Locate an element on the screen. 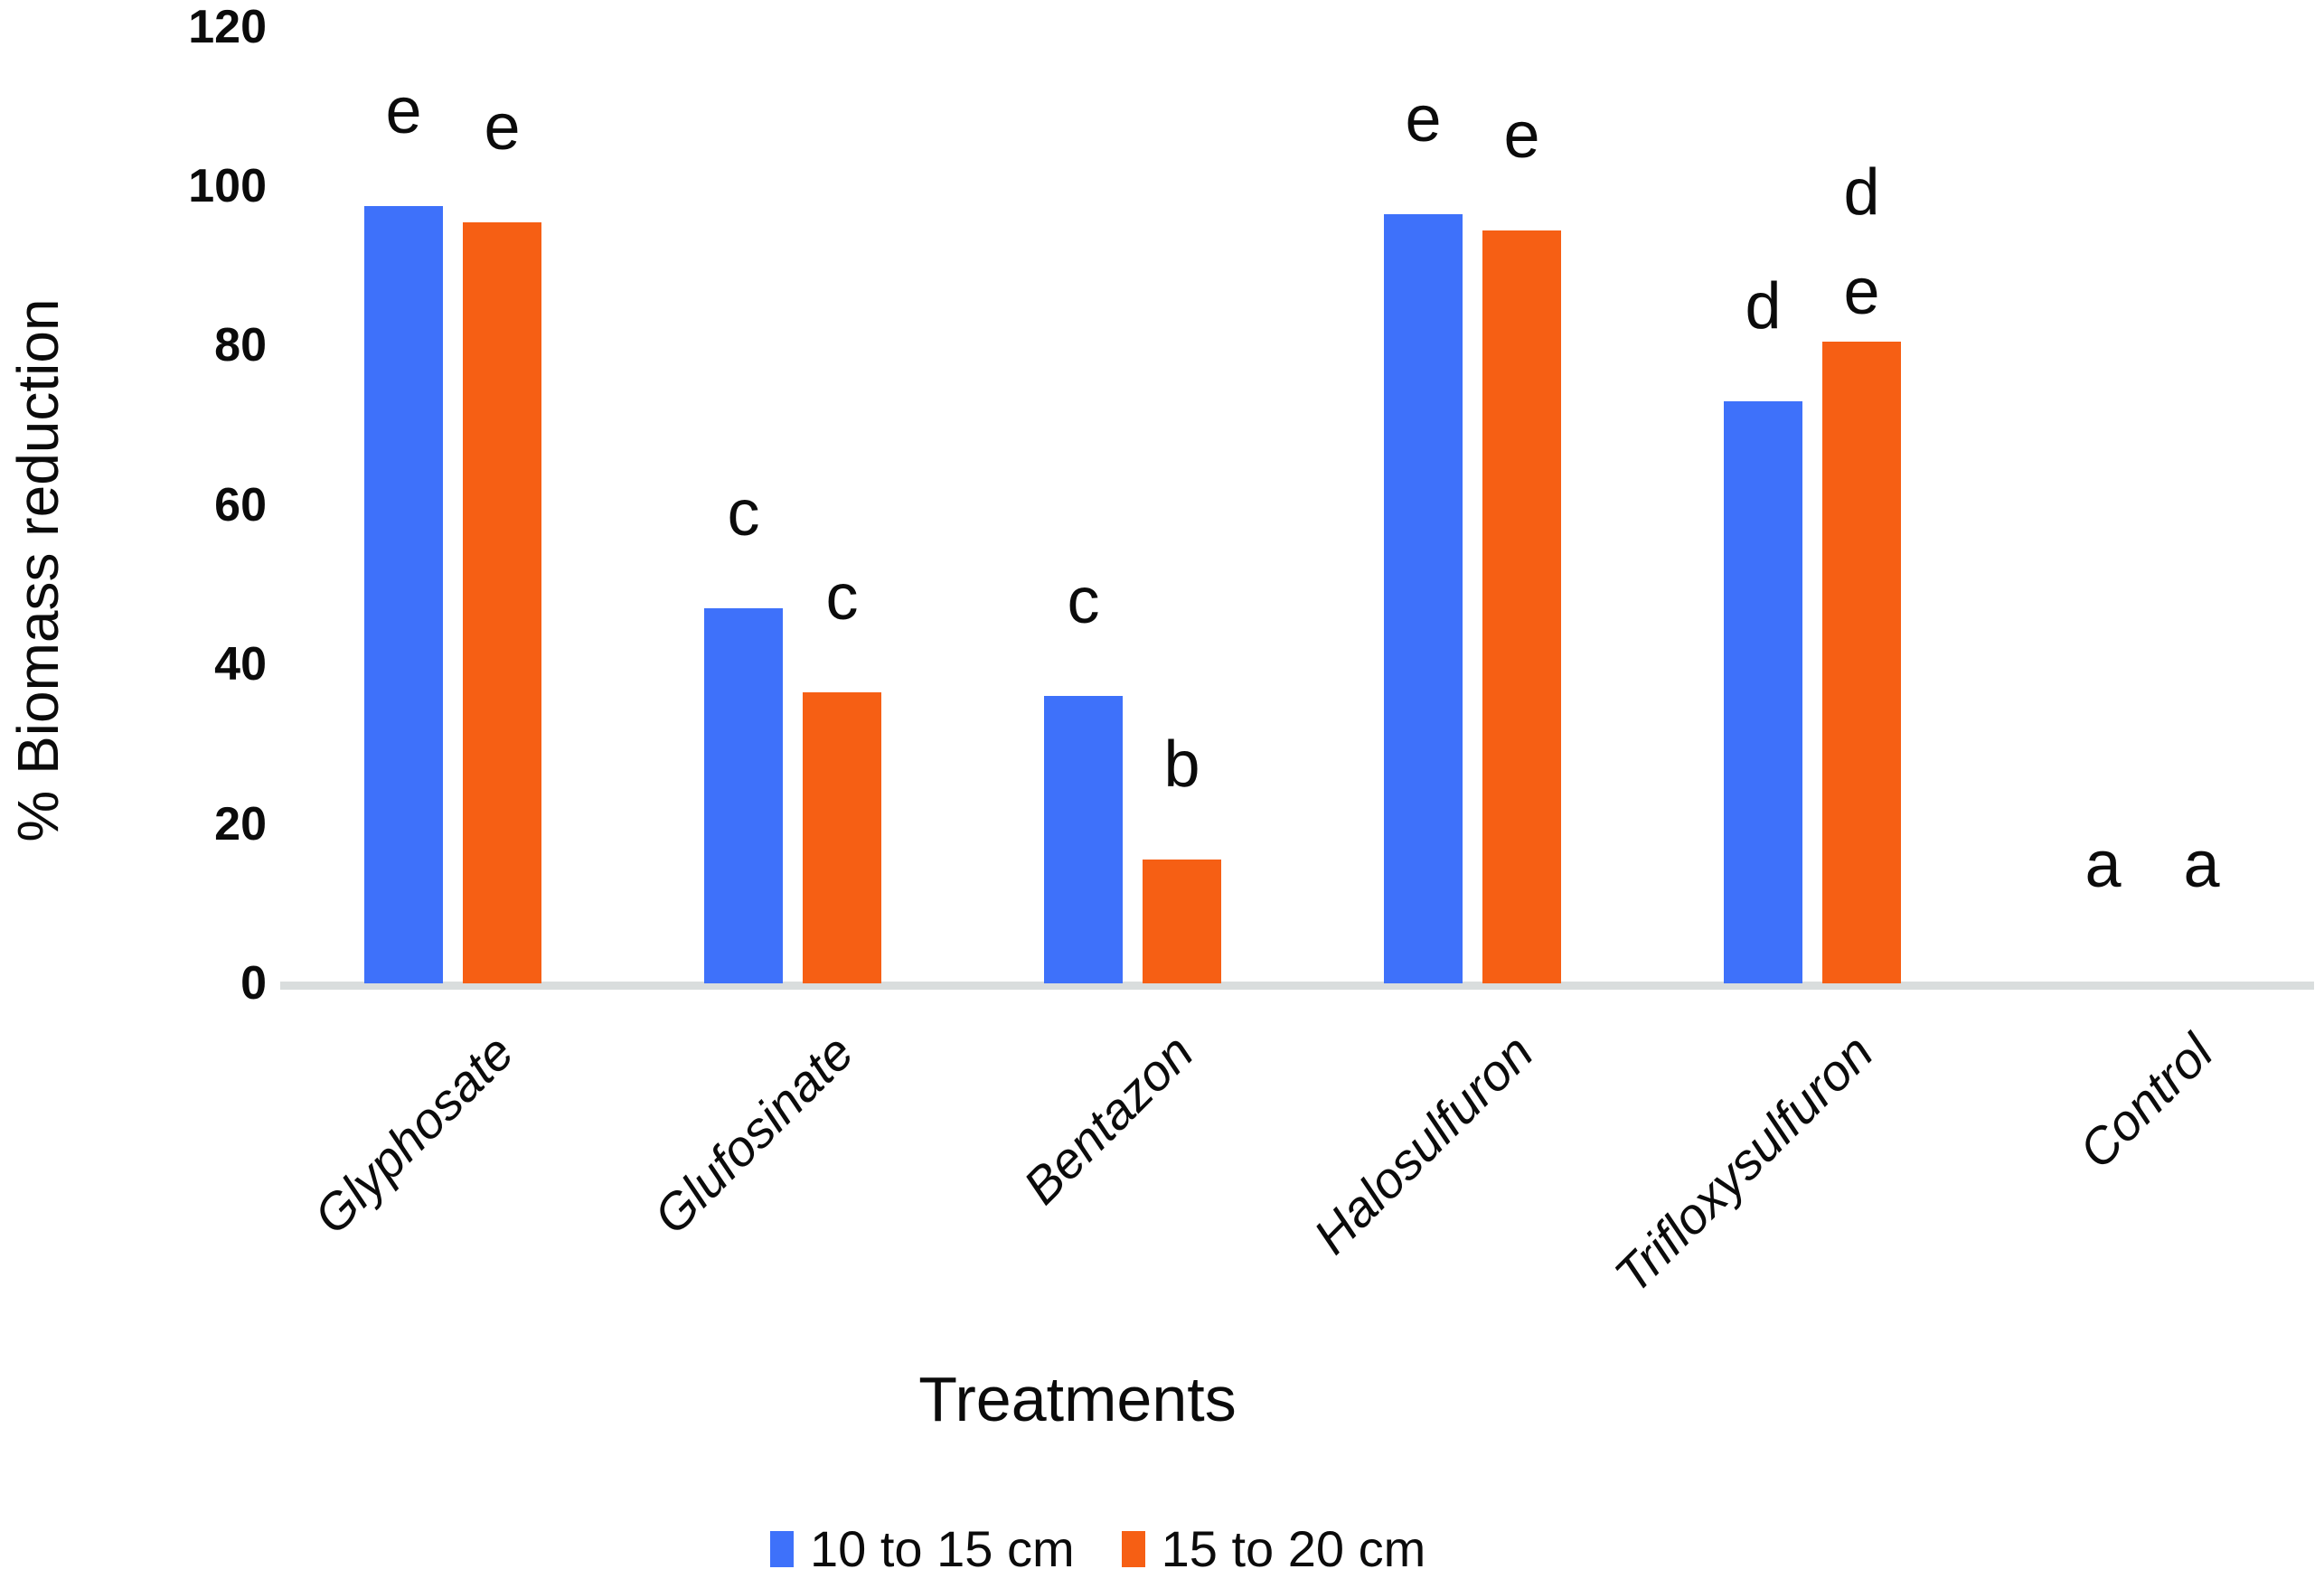  x-axis-title: Treatments is located at coordinates (1077, 1399).